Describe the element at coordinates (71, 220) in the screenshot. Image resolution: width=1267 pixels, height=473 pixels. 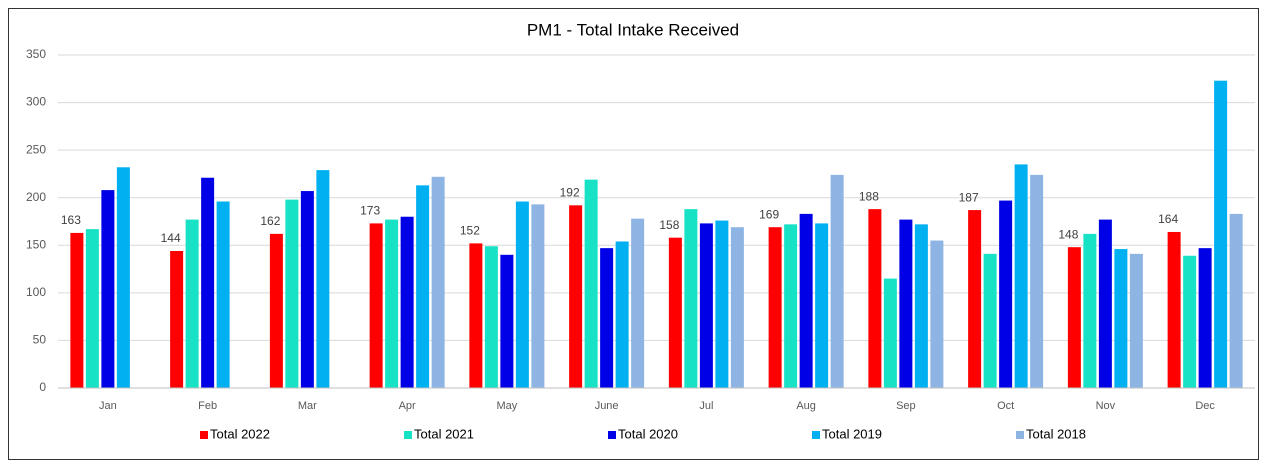
I see `data-label: 163` at that location.